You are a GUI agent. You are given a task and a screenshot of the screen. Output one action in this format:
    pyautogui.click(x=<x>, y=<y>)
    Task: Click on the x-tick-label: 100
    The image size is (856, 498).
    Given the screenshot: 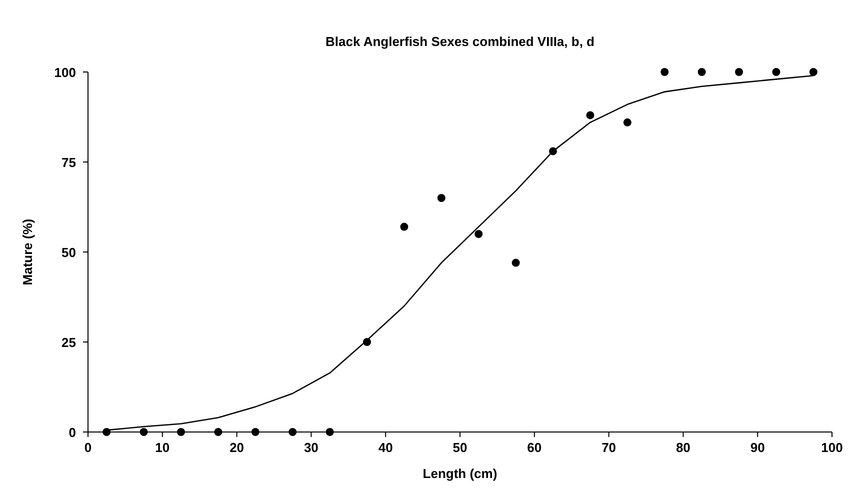 What is the action you would take?
    pyautogui.click(x=832, y=447)
    